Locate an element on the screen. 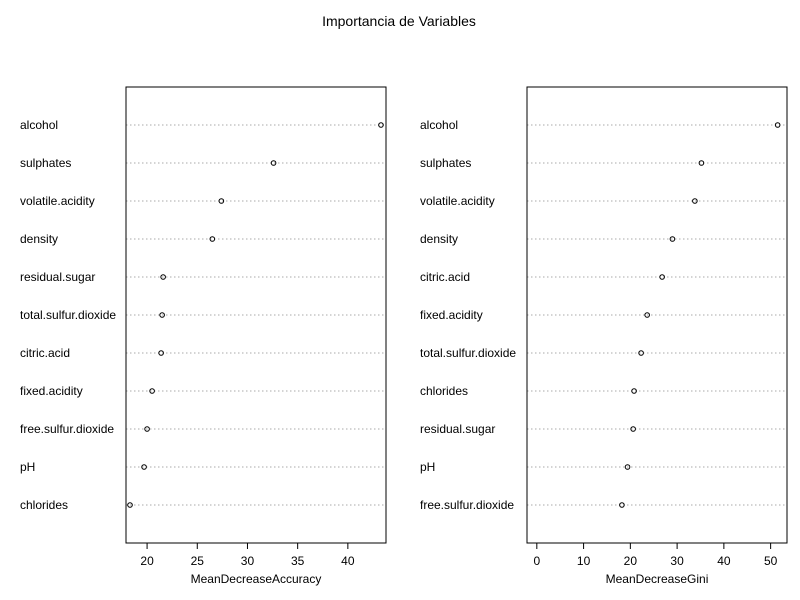  x-axis-title: MeanDecreaseGini is located at coordinates (657, 579).